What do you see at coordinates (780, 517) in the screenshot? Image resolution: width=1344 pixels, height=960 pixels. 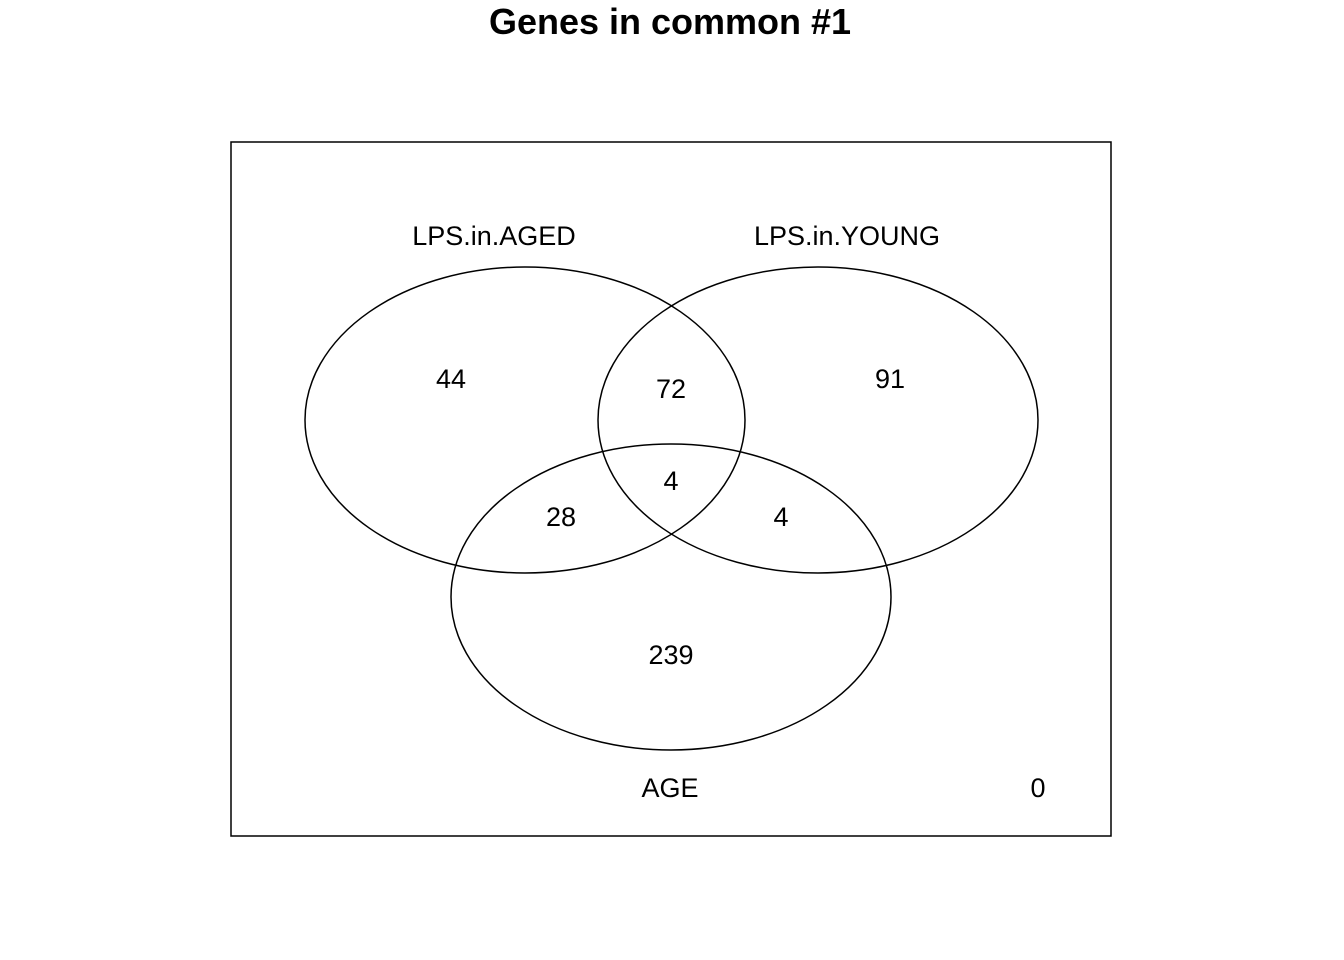 I see `count-b-c: 4` at bounding box center [780, 517].